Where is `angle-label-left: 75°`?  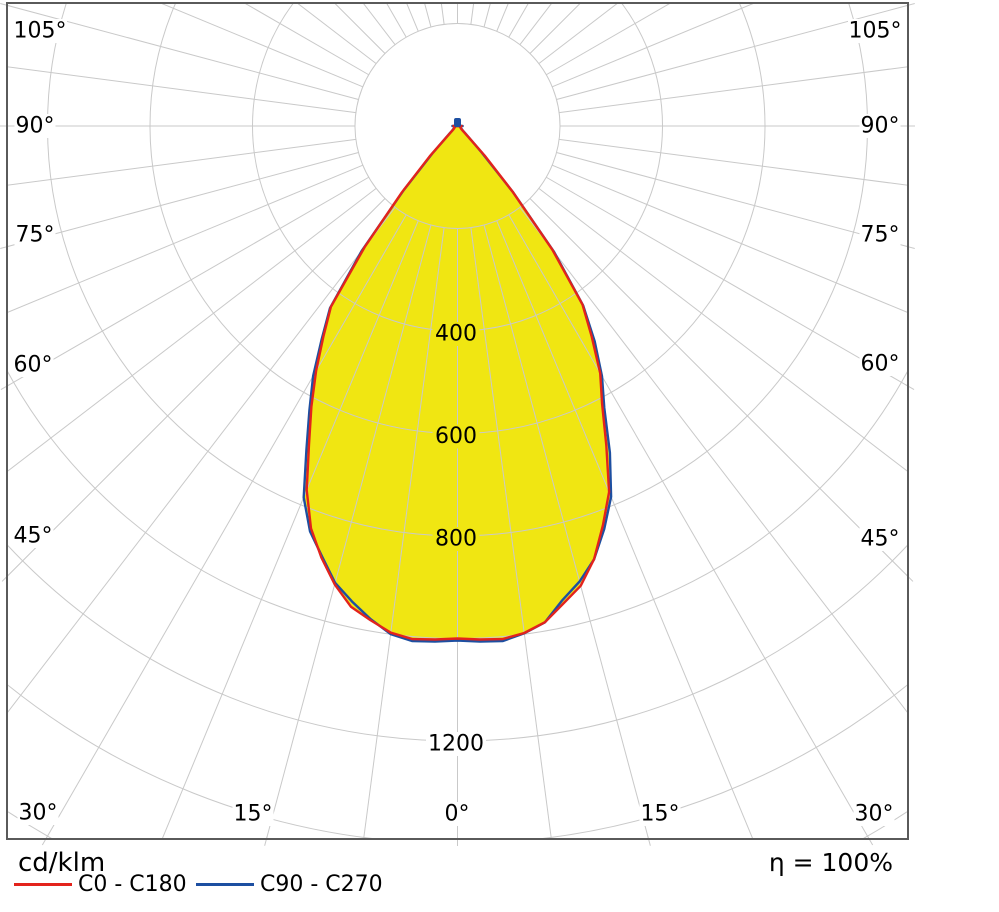
angle-label-left: 75° is located at coordinates (35, 235).